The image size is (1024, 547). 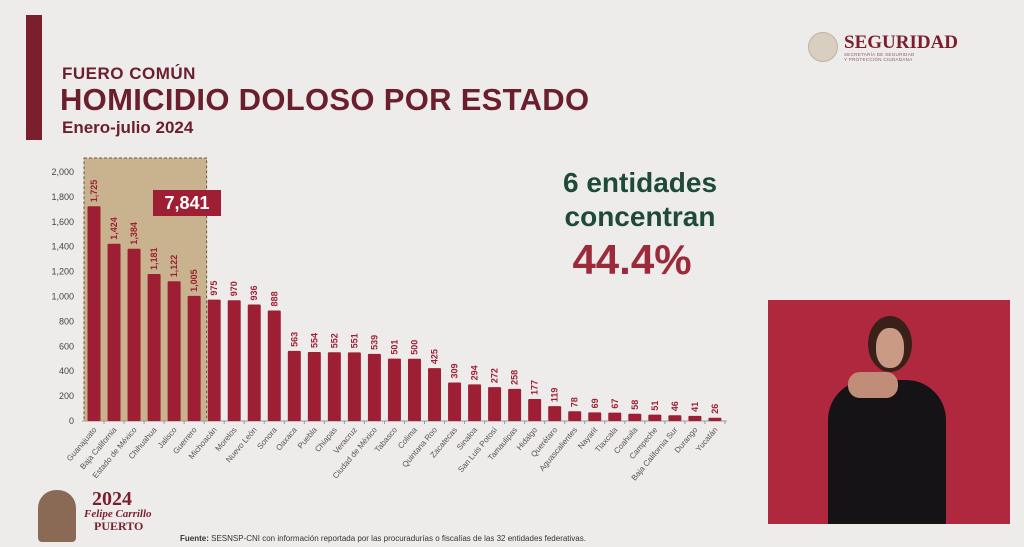 What do you see at coordinates (495, 404) in the screenshot?
I see `bar-san-luis-potosí` at bounding box center [495, 404].